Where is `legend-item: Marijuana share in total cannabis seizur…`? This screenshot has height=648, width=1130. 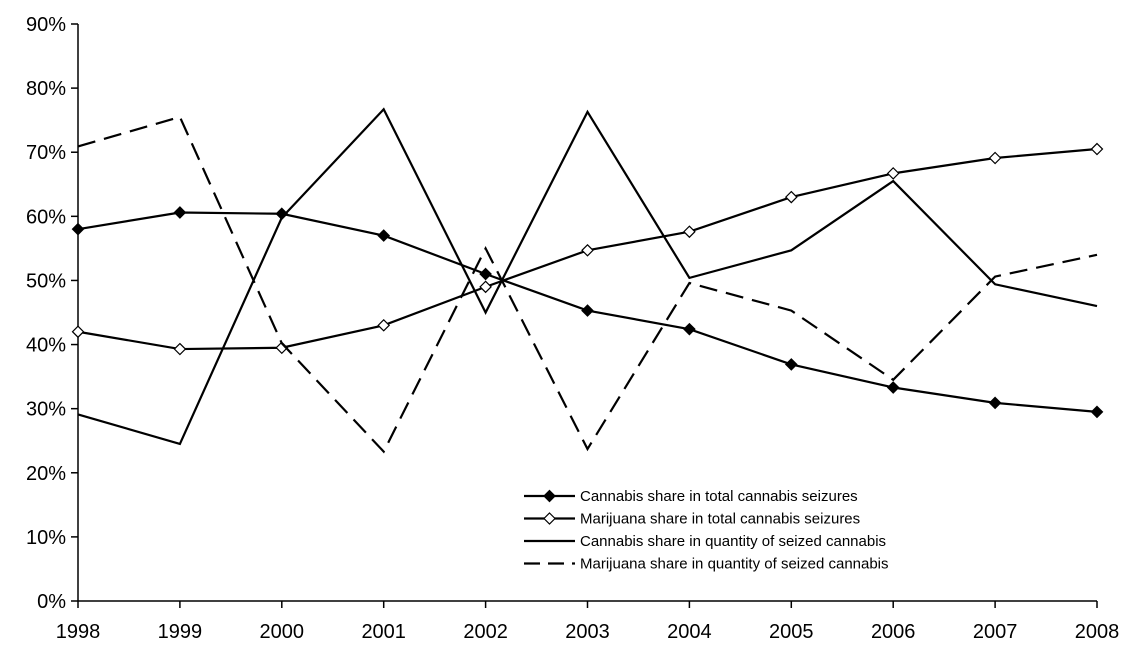 legend-item: Marijuana share in total cannabis seizur… is located at coordinates (692, 519).